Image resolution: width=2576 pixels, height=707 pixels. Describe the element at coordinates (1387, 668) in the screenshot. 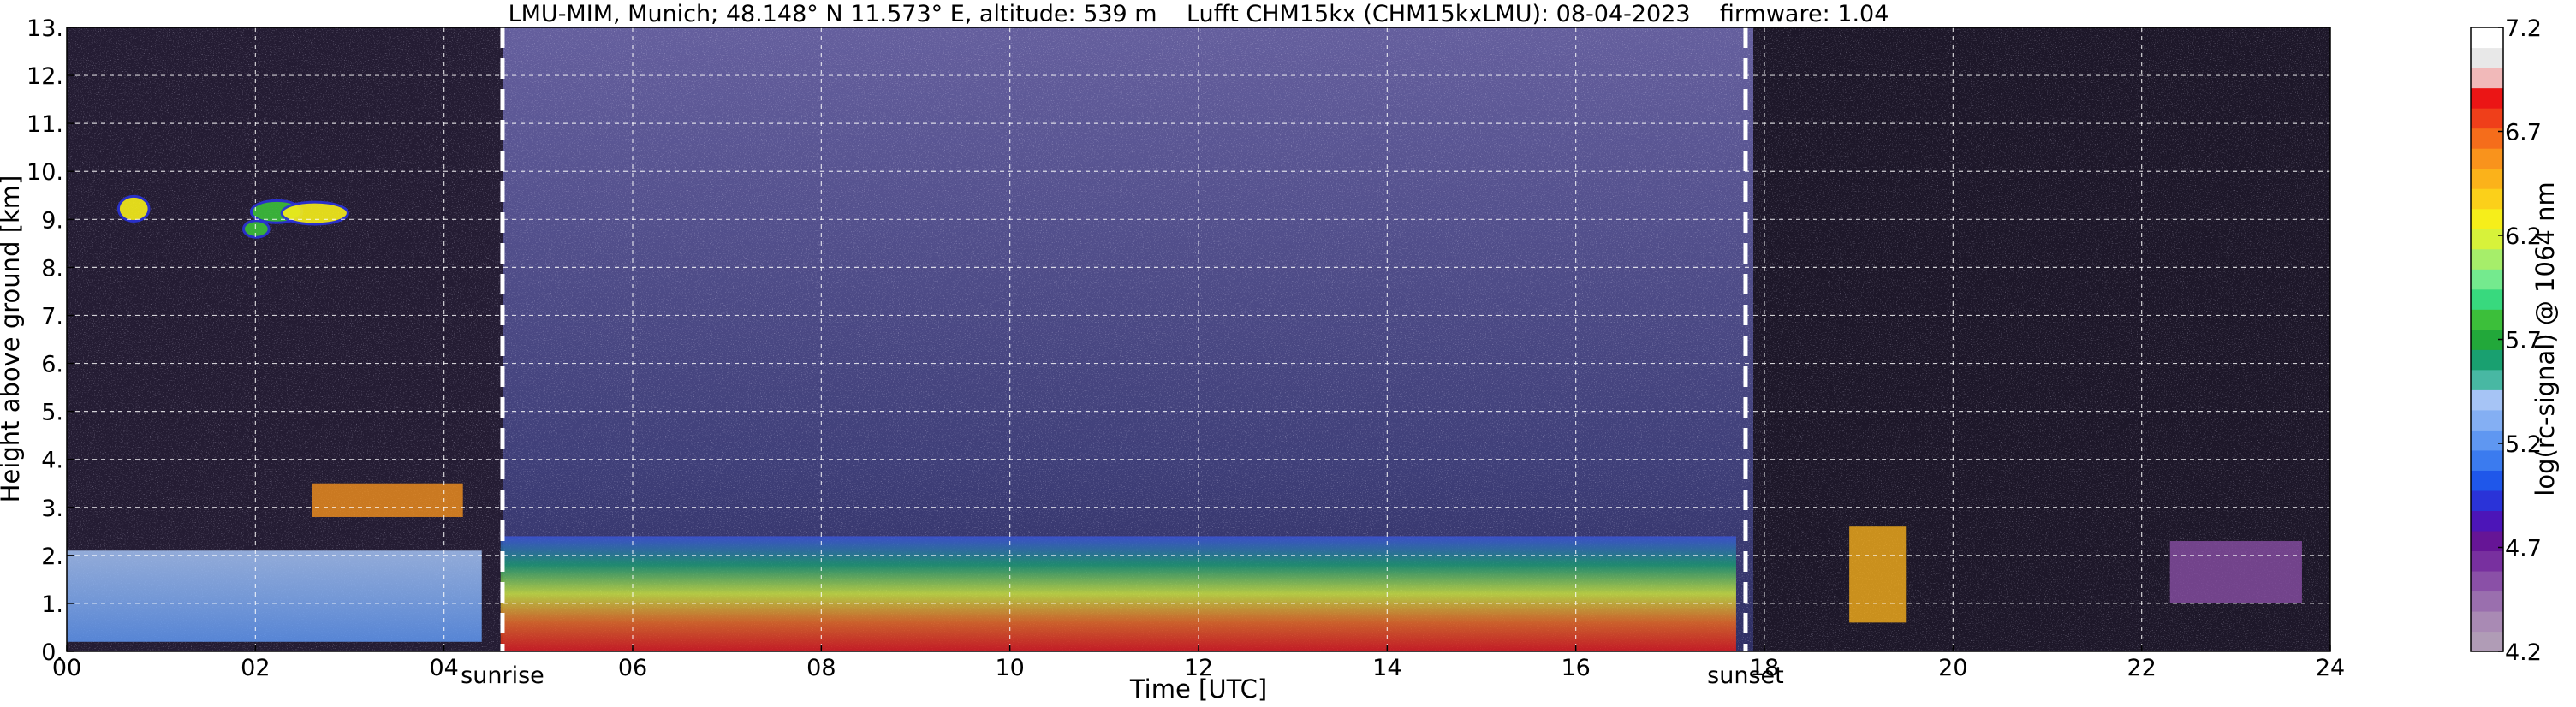

I see `x-tick-label: 14` at that location.